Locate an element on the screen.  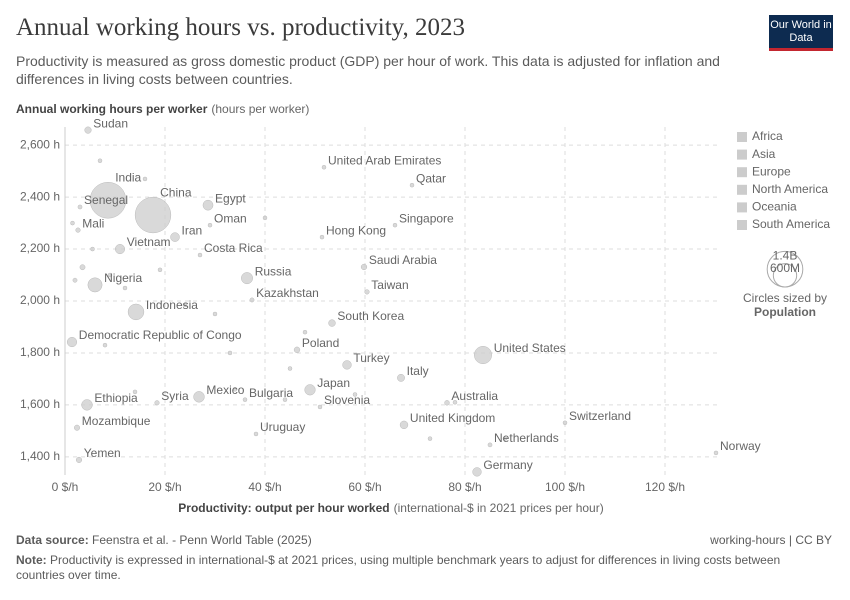
x-tick-label: 100 $/h is located at coordinates (565, 487).